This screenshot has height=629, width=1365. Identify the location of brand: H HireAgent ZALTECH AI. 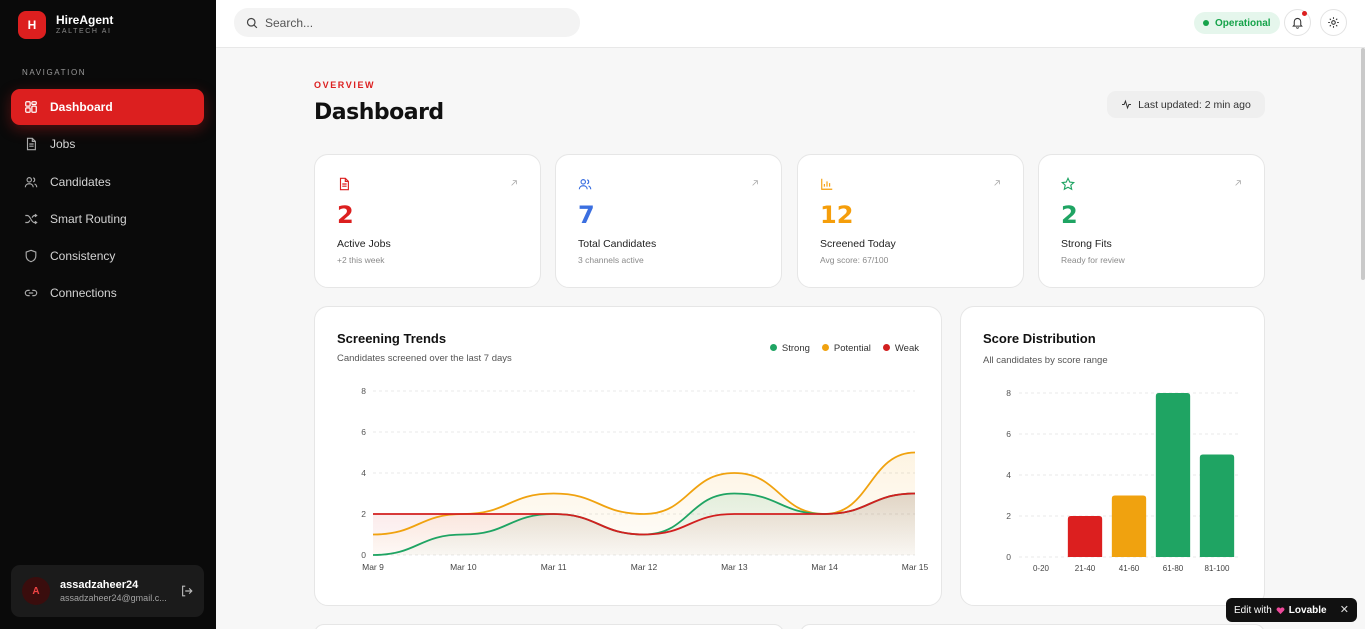
(65, 25).